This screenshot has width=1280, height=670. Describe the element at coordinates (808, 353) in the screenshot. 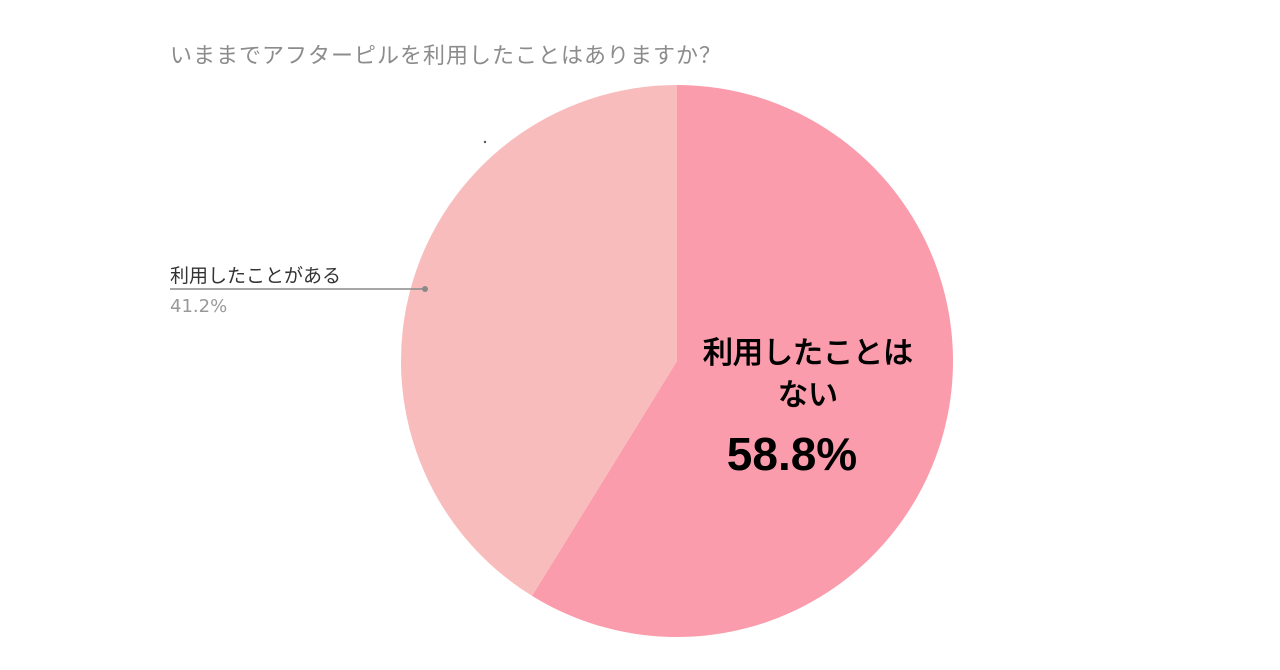

I see `slice-label-not-used-line1: 利用したことは` at that location.